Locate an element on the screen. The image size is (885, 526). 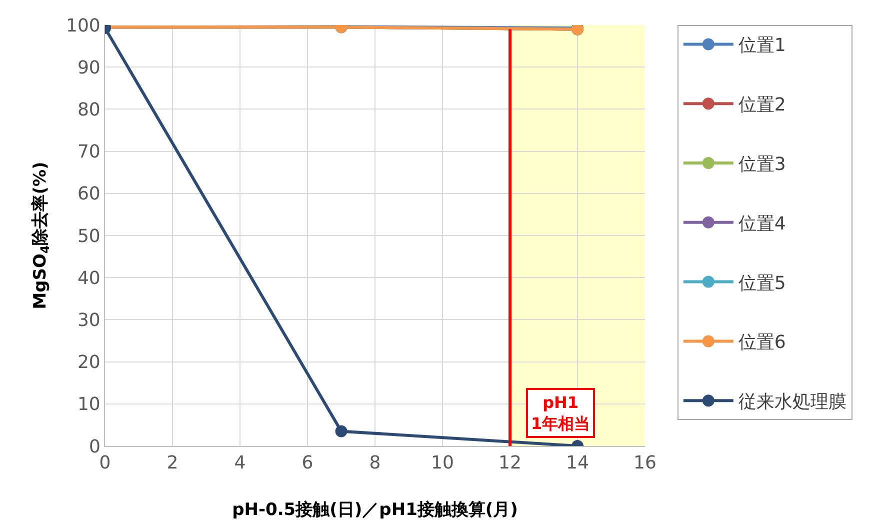
y-tick-label: 20 is located at coordinates (88, 363).